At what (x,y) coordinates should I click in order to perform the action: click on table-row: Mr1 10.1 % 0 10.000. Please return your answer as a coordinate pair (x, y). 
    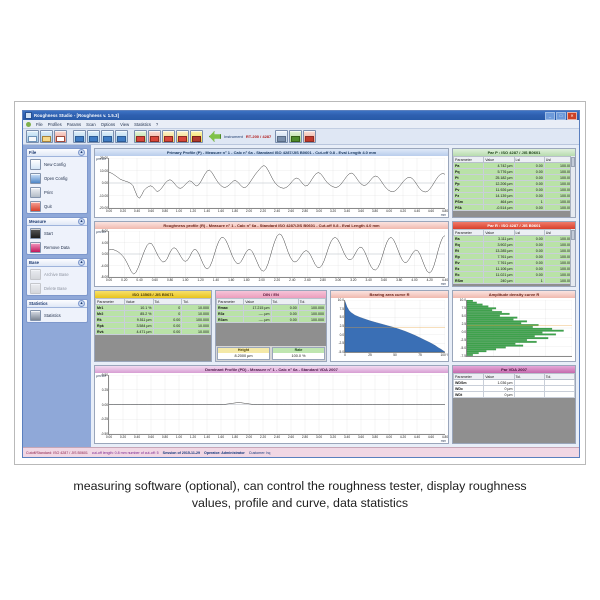
    Looking at the image, I should click on (153, 307).